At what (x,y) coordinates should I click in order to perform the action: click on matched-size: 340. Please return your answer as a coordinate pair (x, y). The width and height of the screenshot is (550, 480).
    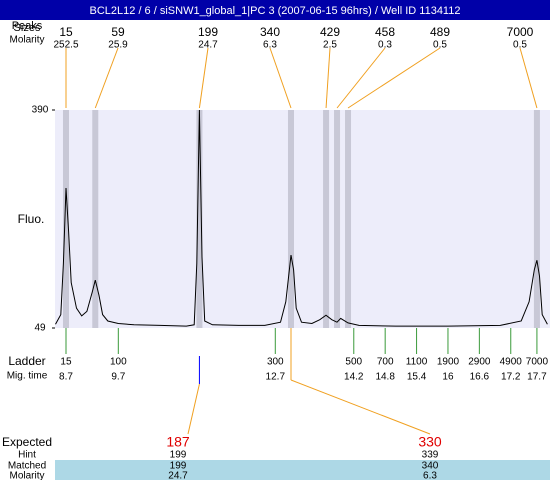
    Looking at the image, I should click on (430, 466).